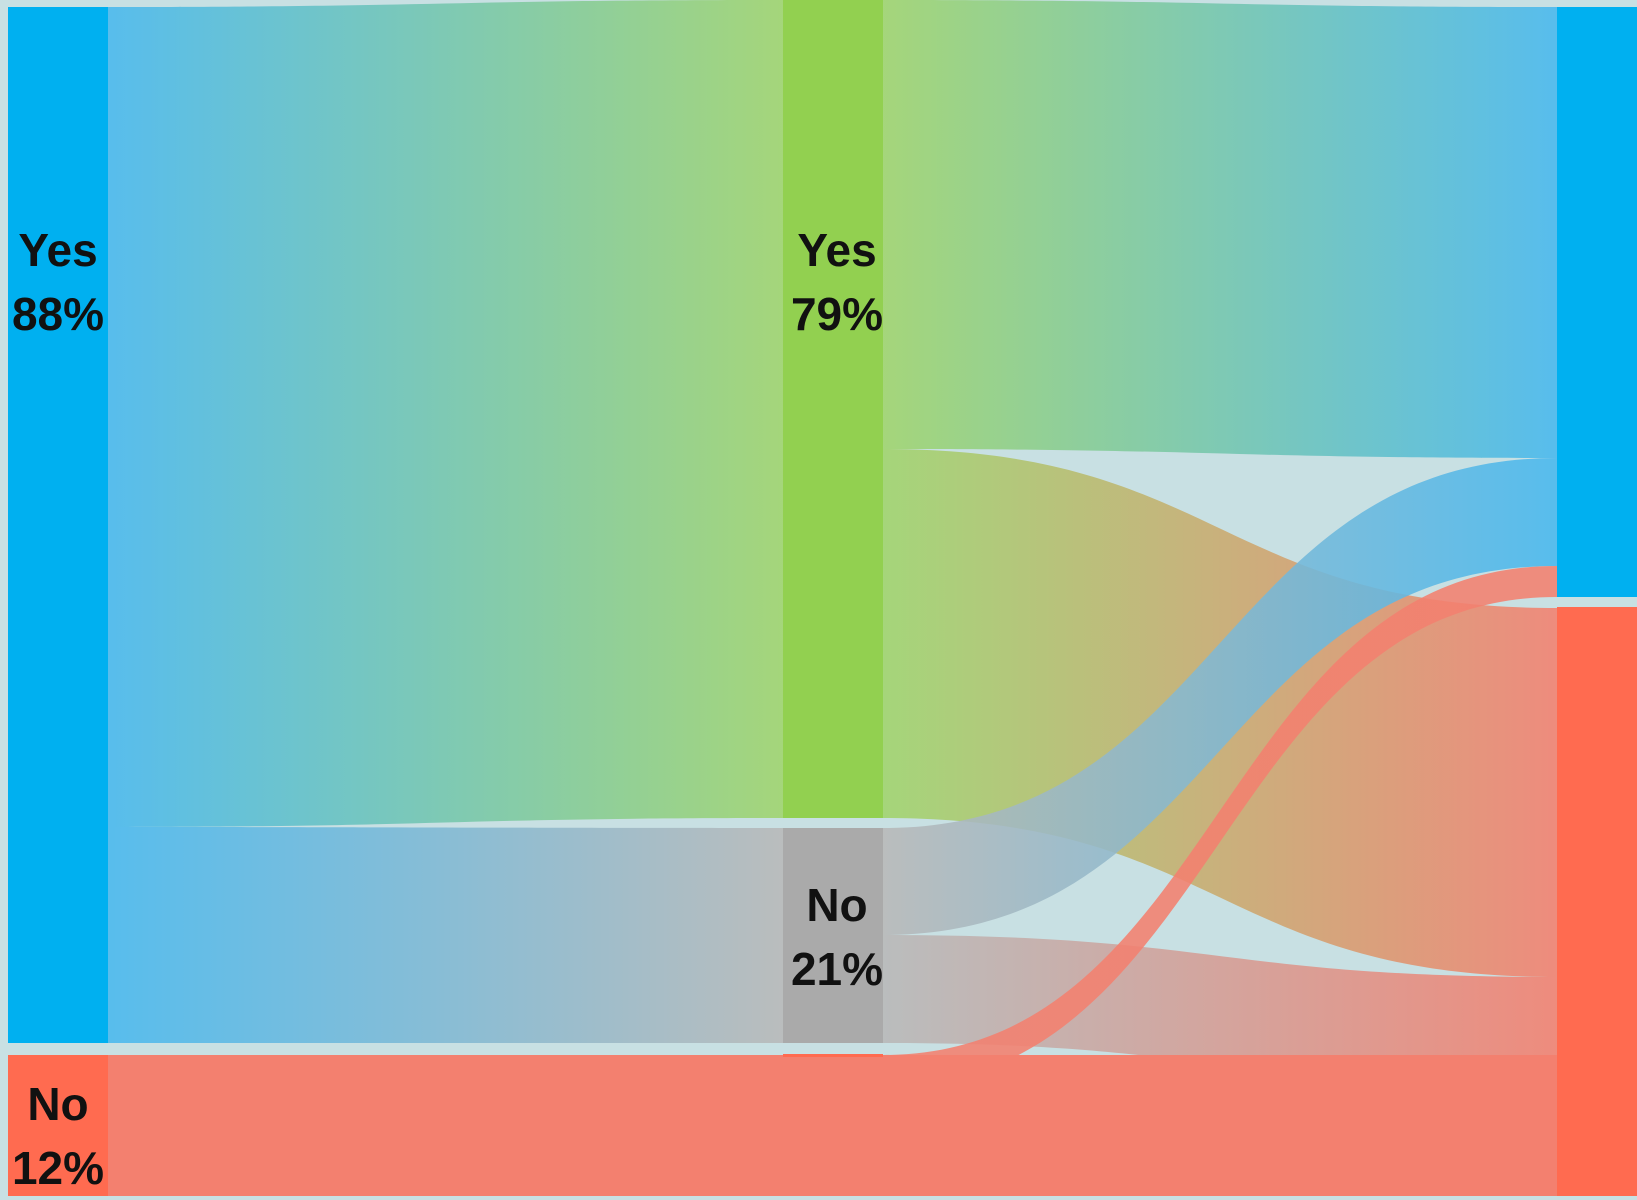 The height and width of the screenshot is (1200, 1637). Describe the element at coordinates (58, 314) in the screenshot. I see `stage1-yes-pct: 88%` at that location.